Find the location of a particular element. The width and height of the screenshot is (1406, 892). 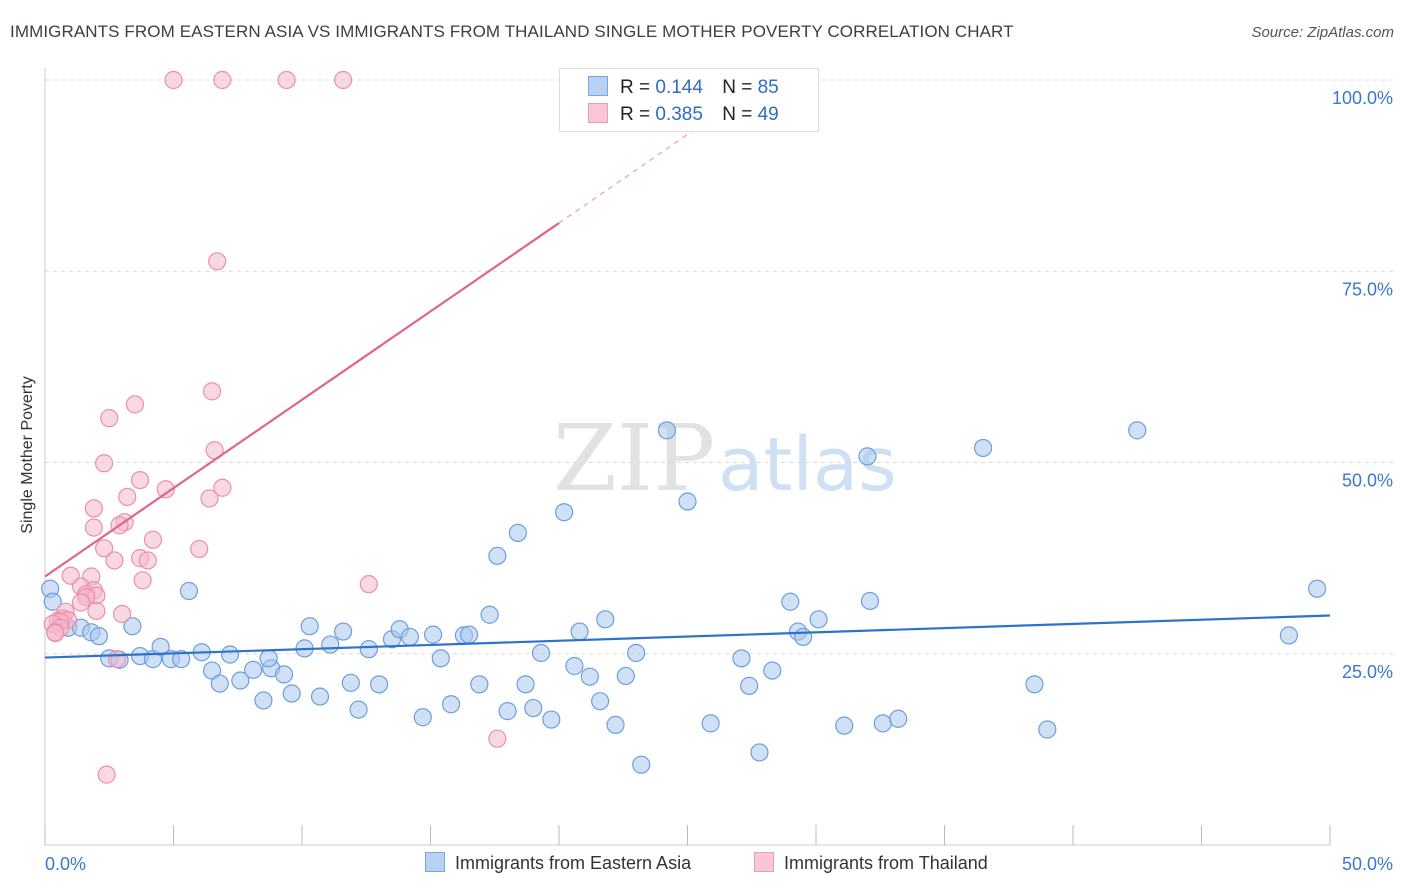

legend-row-eastern-asia: R = 0.144 N = 85 is located at coordinates (683, 88).